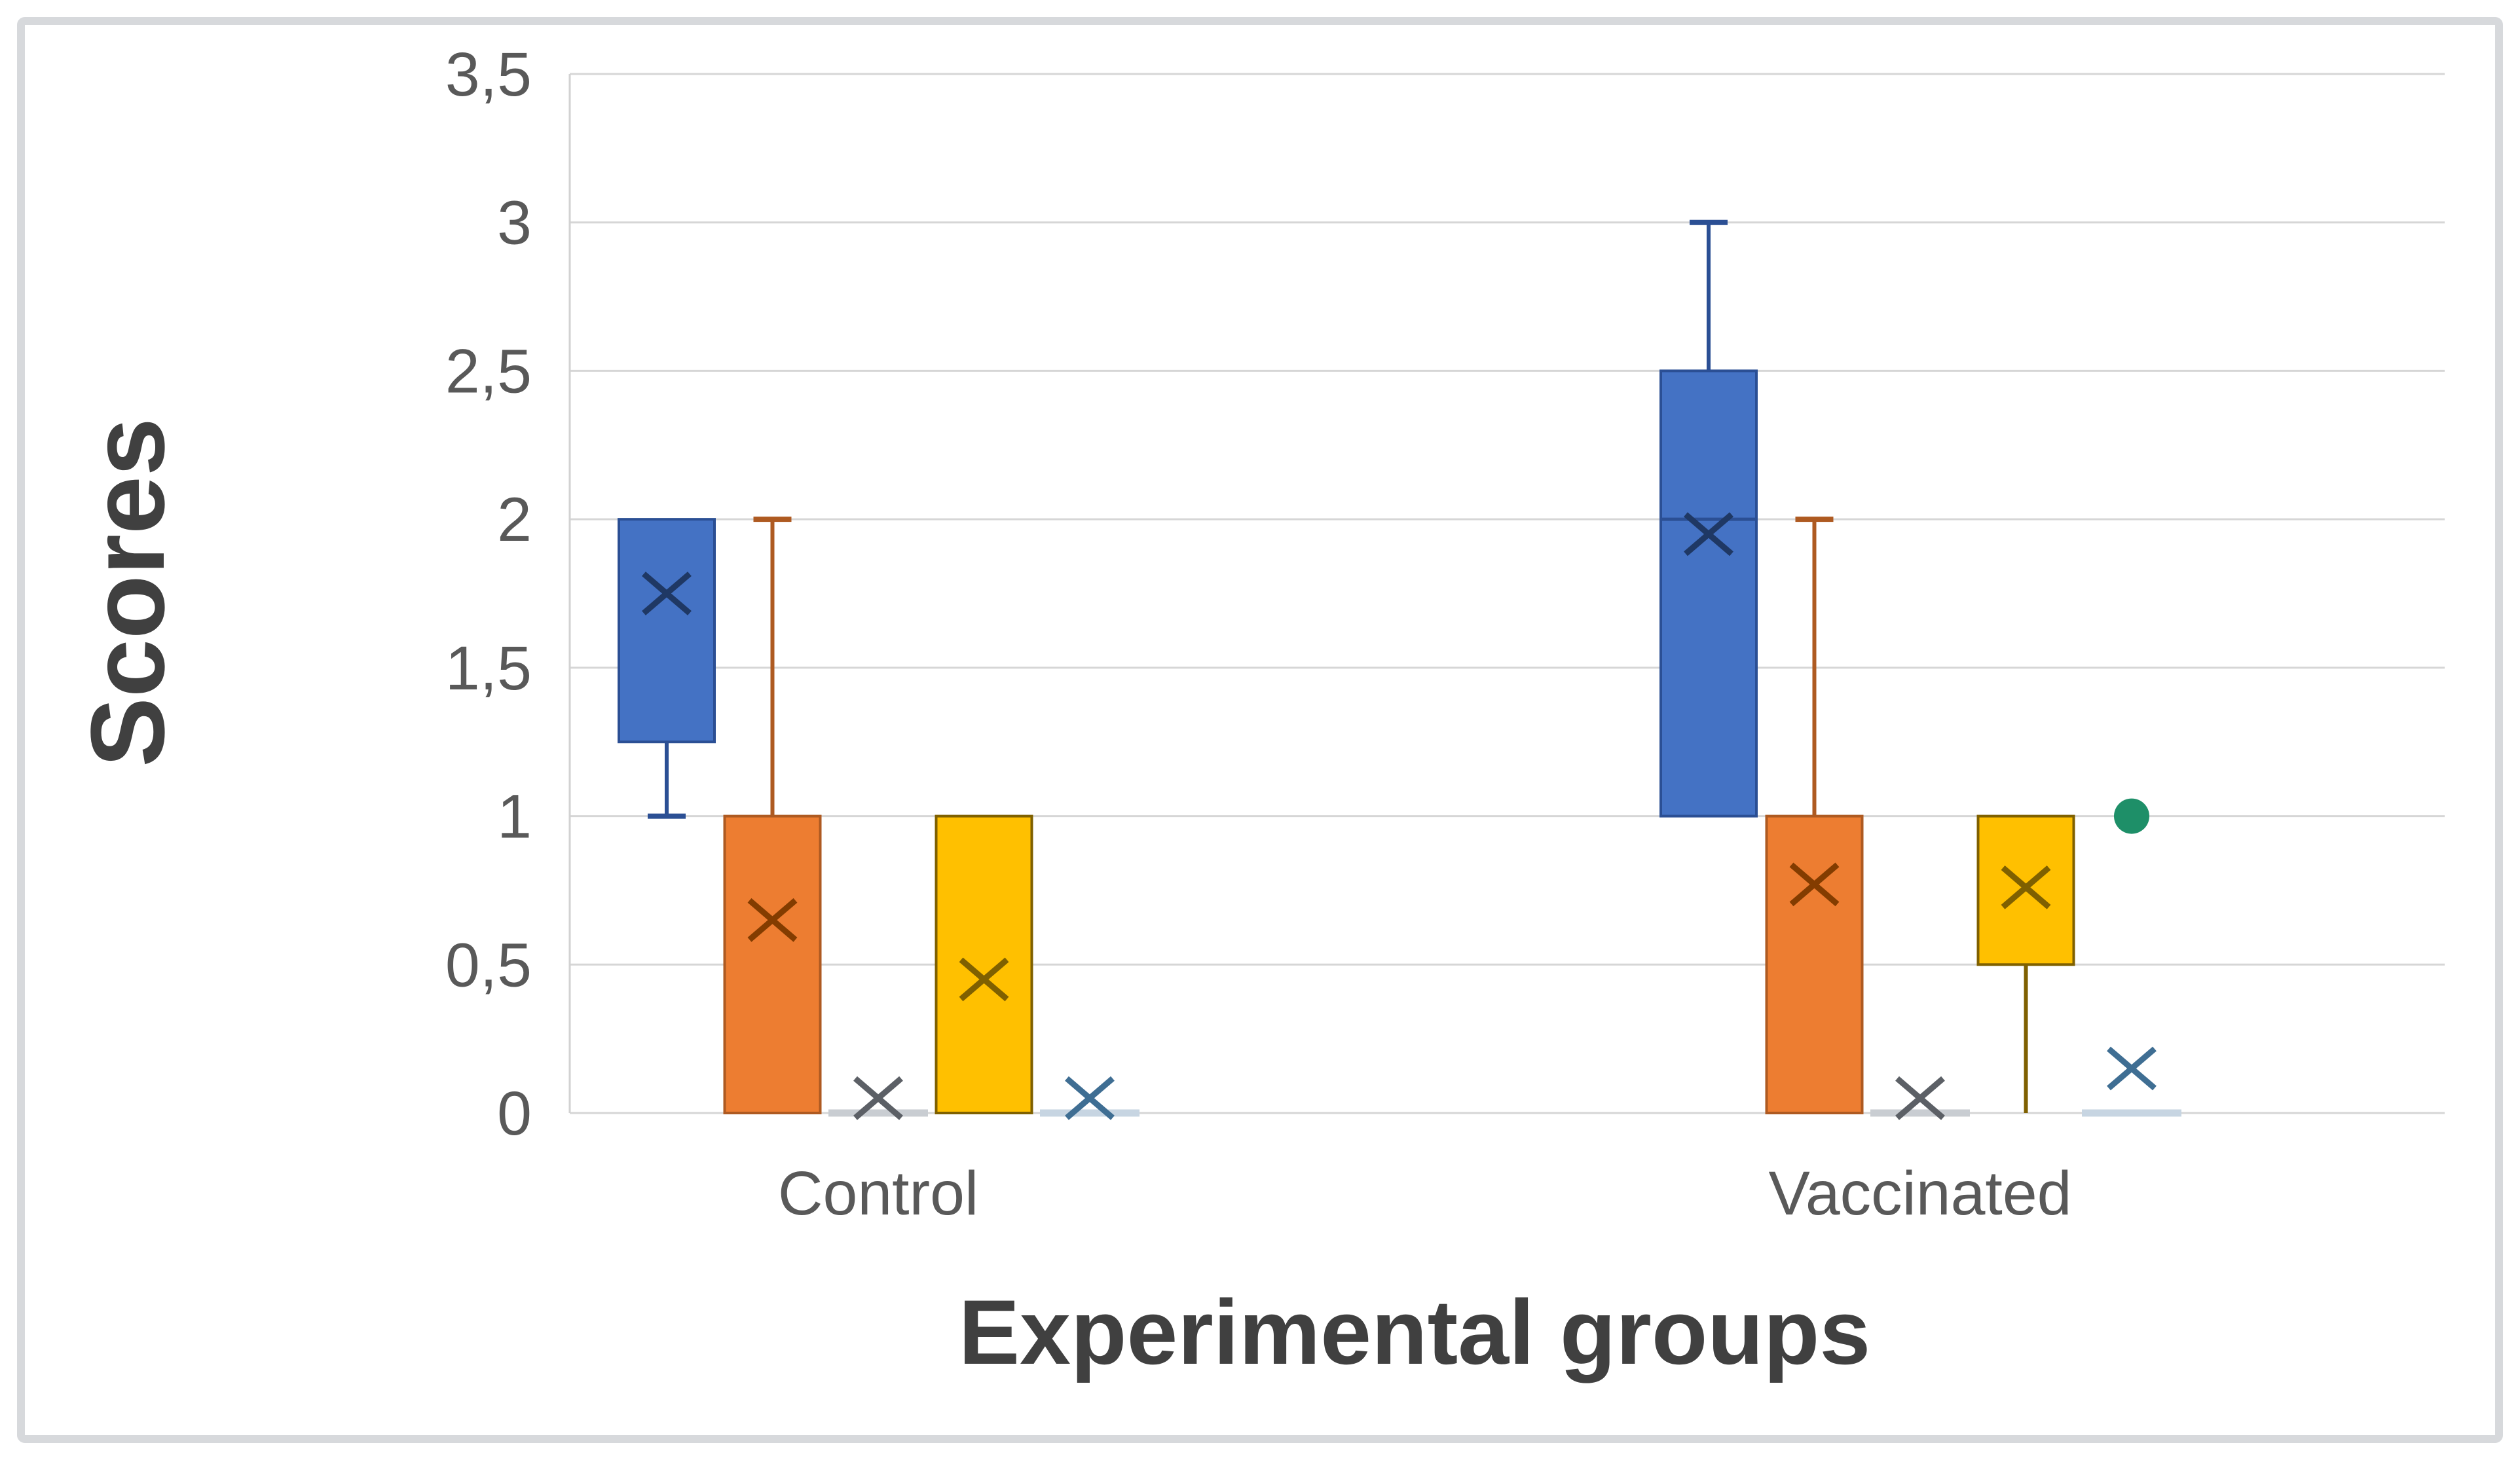  What do you see at coordinates (1920, 1193) in the screenshot?
I see `x-category-label: Vaccinated` at bounding box center [1920, 1193].